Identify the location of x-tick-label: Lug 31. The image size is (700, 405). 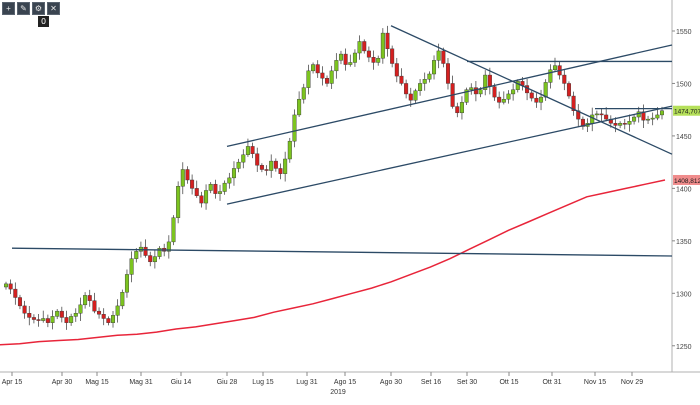
(307, 382).